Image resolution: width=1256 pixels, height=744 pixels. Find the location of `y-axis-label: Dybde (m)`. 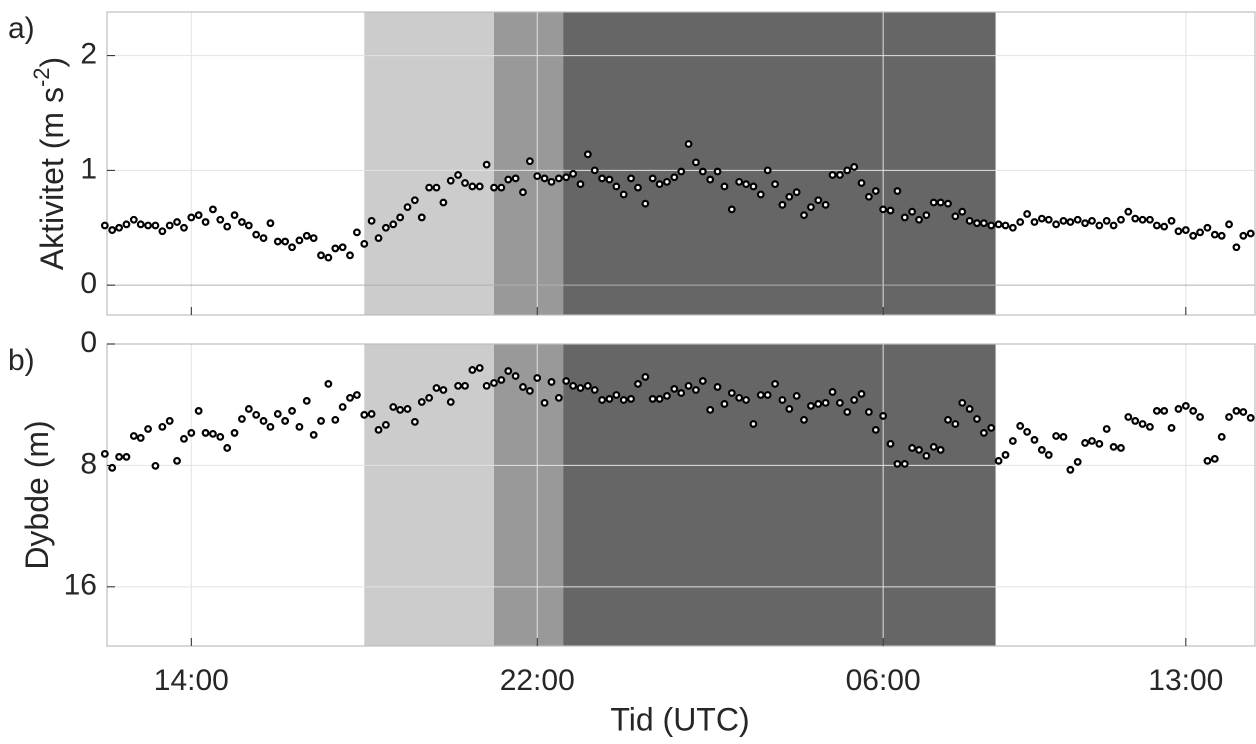

y-axis-label: Dybde (m) is located at coordinates (37, 494).